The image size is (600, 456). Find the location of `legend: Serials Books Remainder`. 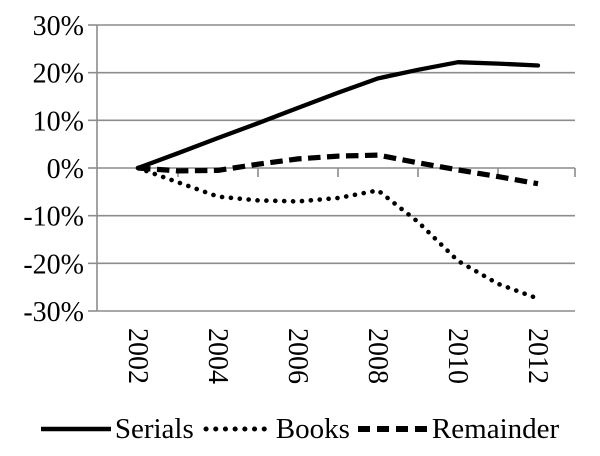

legend: Serials Books Remainder is located at coordinates (300, 429).